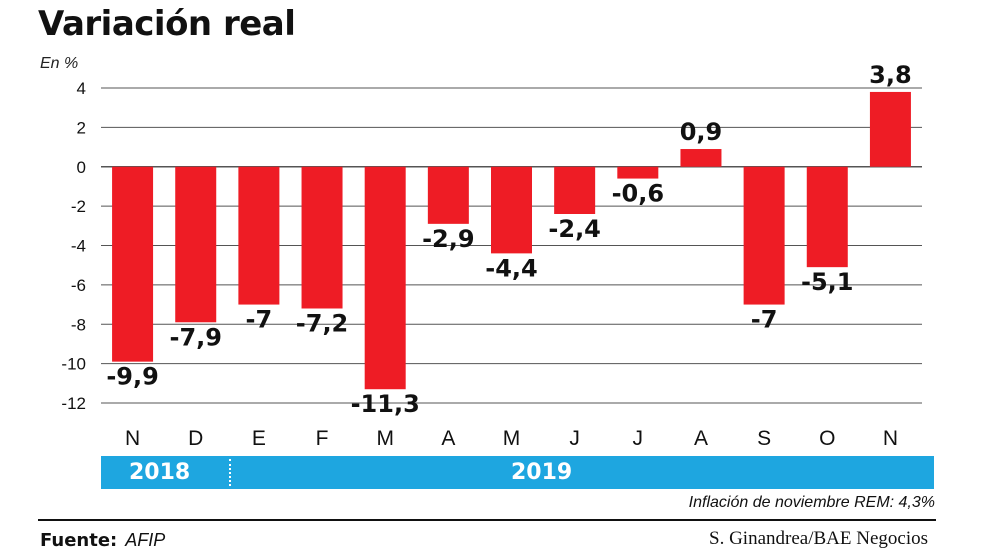  What do you see at coordinates (764, 438) in the screenshot?
I see `x-tick-label: S` at bounding box center [764, 438].